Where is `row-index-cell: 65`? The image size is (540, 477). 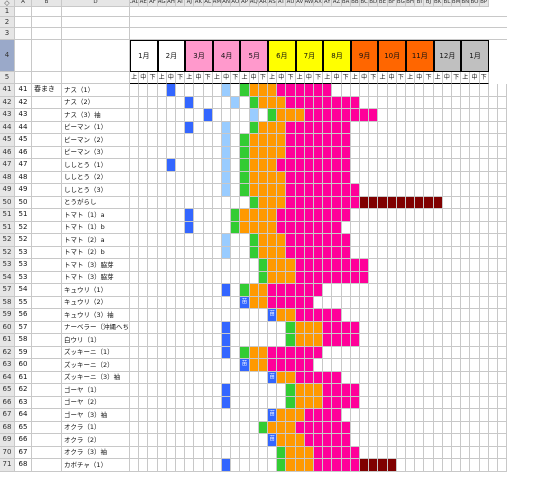 row-index-cell: 65 is located at coordinates (23, 427).